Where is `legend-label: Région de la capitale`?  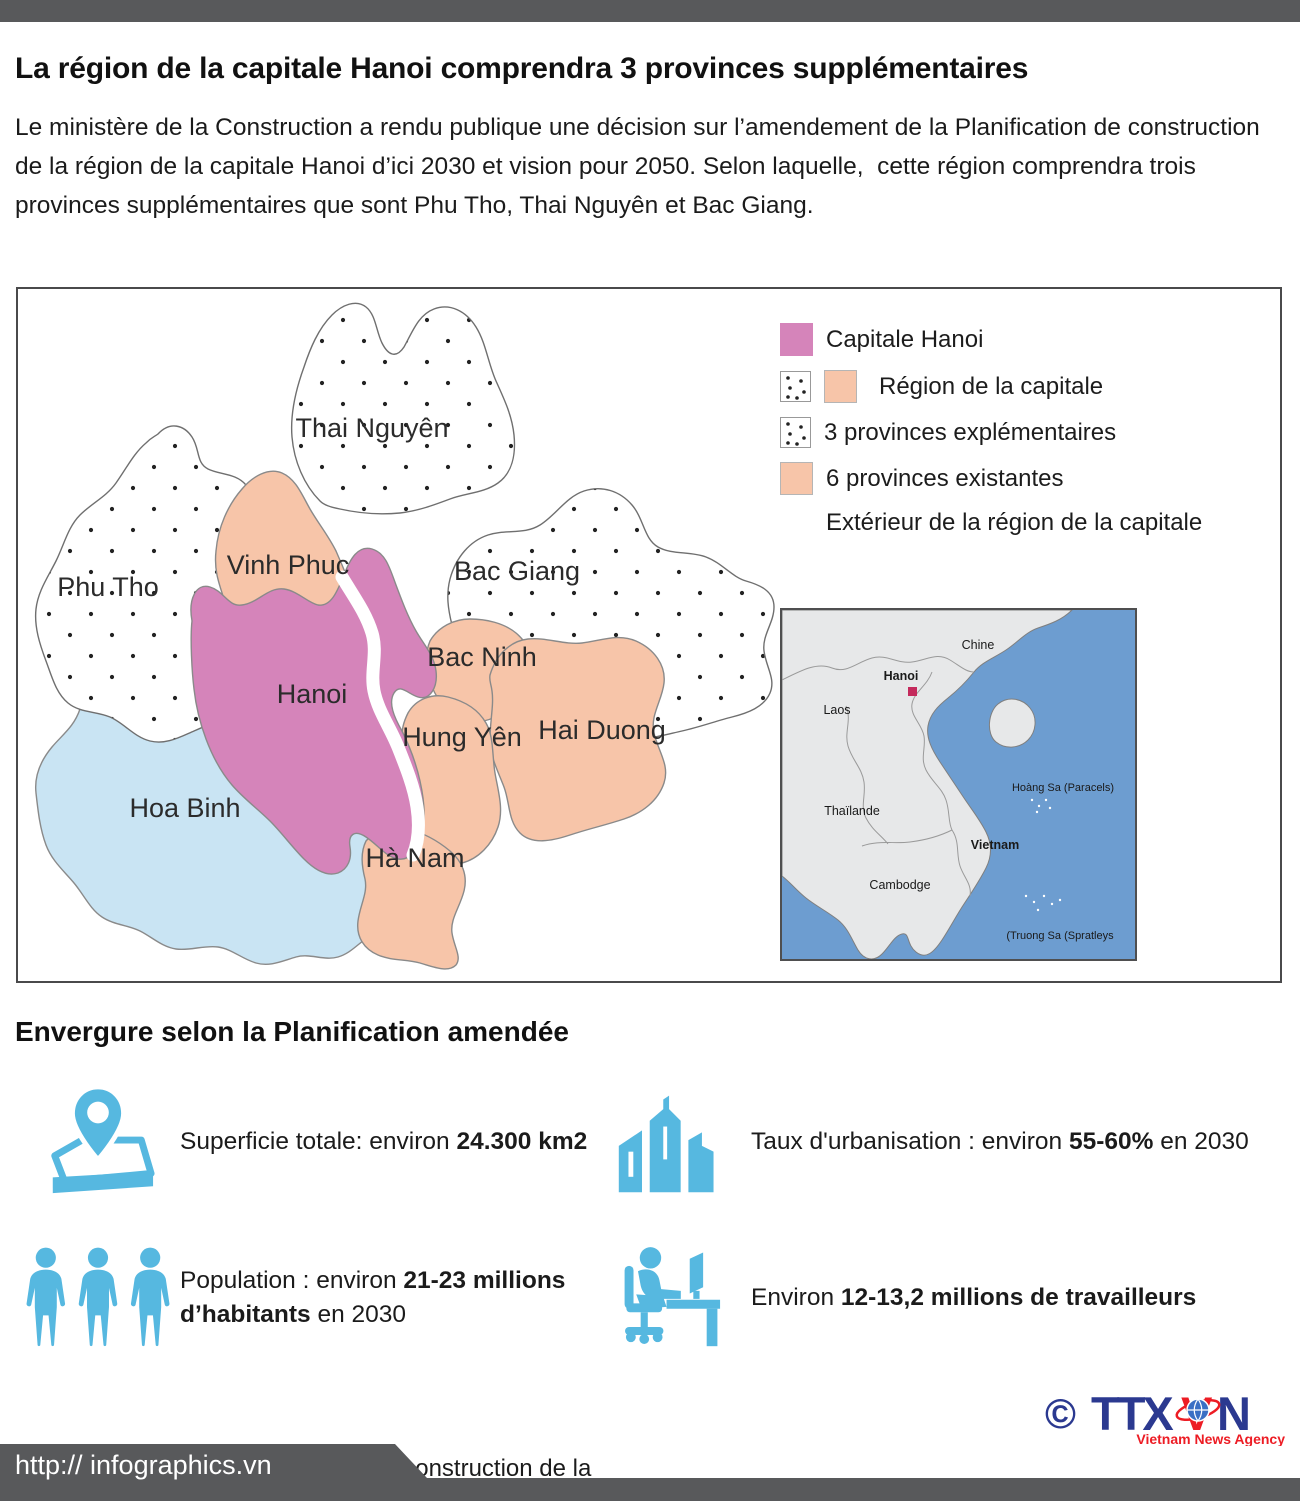
legend-label: Région de la capitale is located at coordinates (991, 386).